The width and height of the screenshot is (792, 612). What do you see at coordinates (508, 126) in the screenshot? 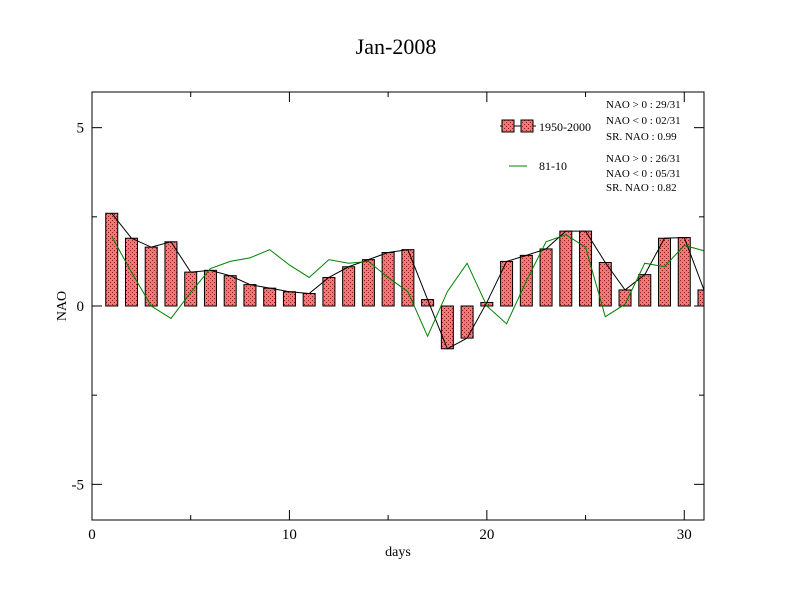
I see `legend-bar-swatch-left` at bounding box center [508, 126].